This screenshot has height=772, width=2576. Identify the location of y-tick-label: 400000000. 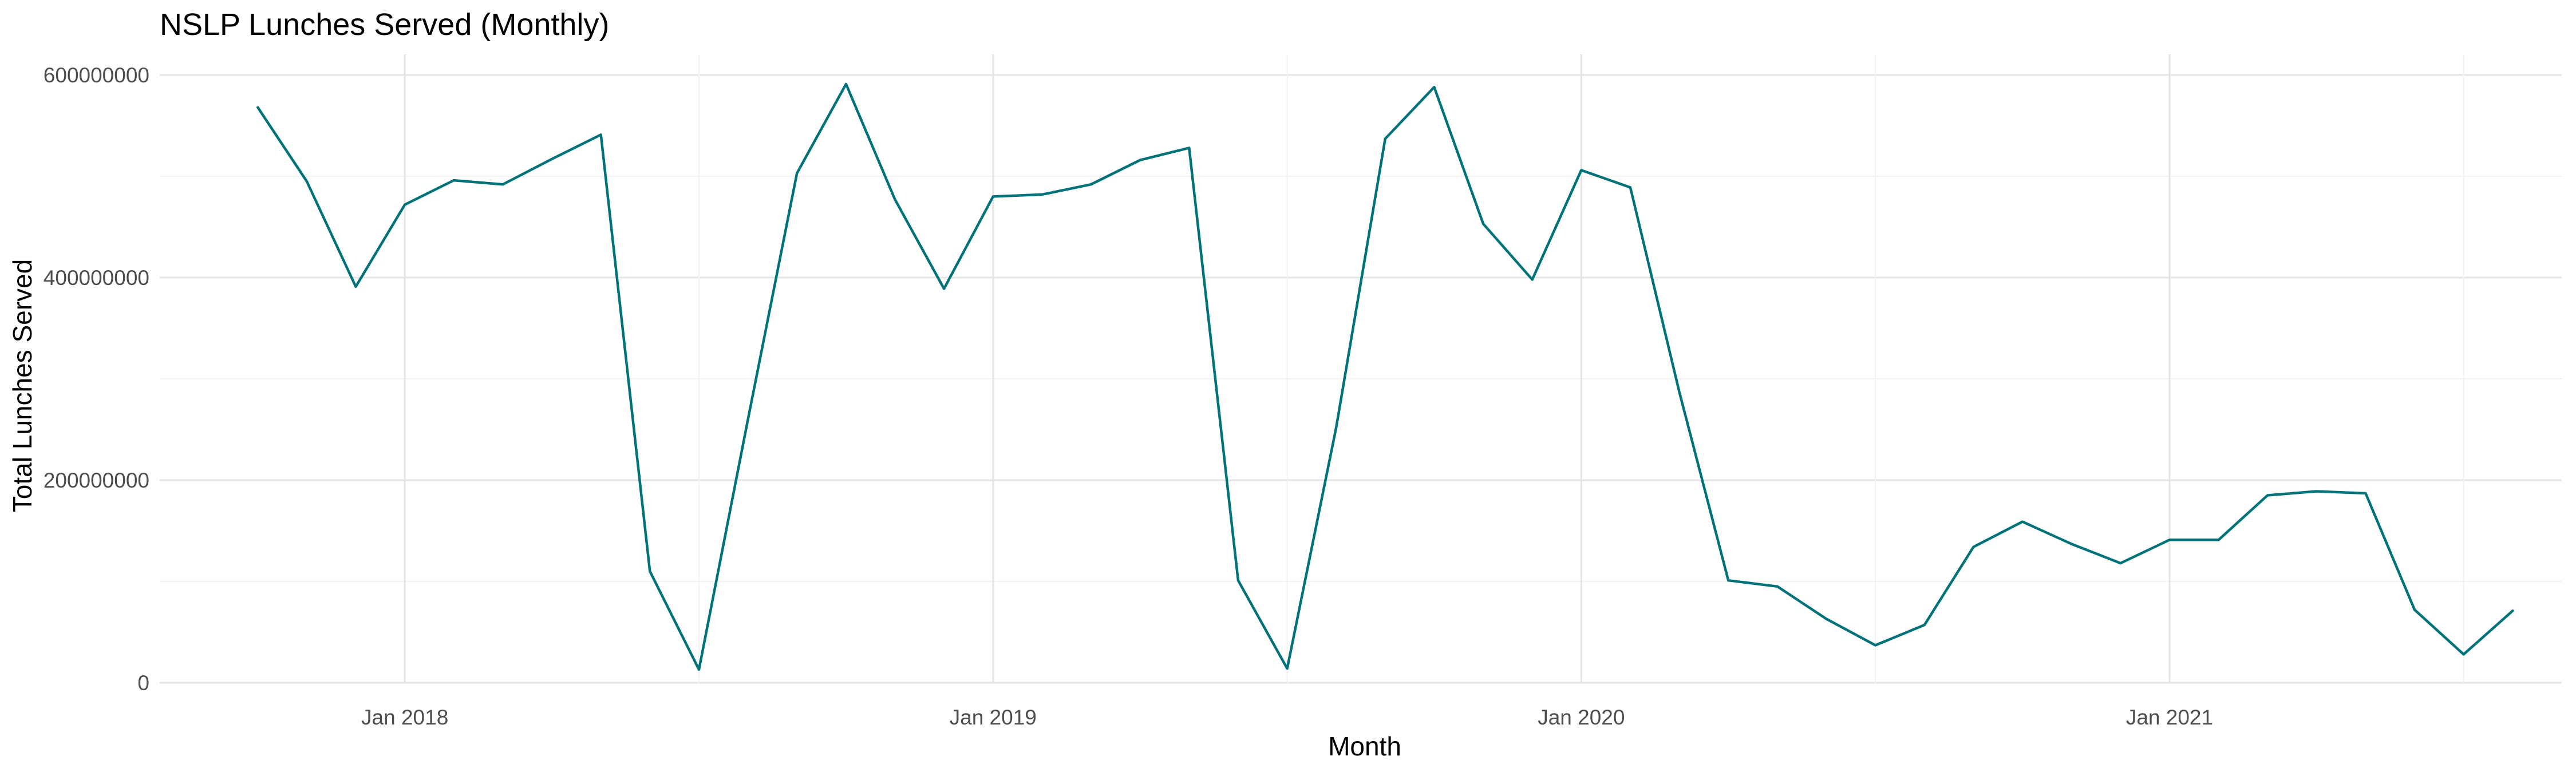
(96, 278).